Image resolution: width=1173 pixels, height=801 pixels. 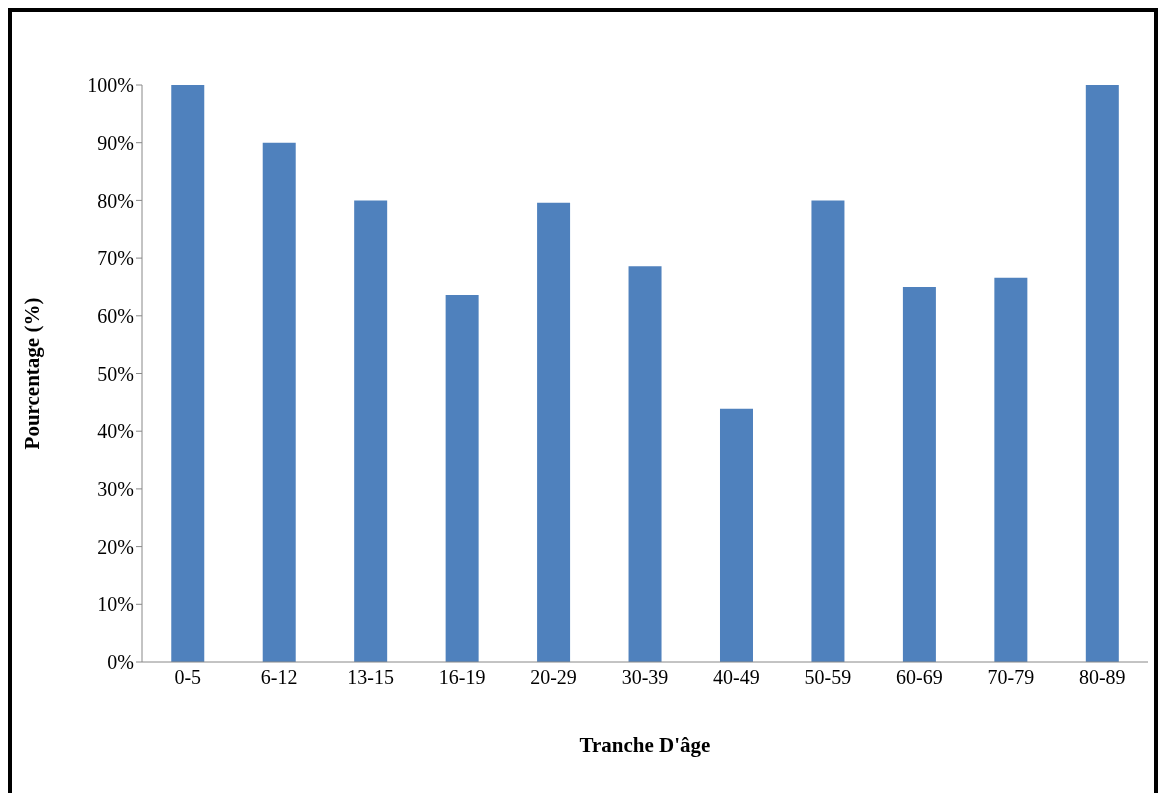 What do you see at coordinates (115, 489) in the screenshot?
I see `y-tick-label: 30%` at bounding box center [115, 489].